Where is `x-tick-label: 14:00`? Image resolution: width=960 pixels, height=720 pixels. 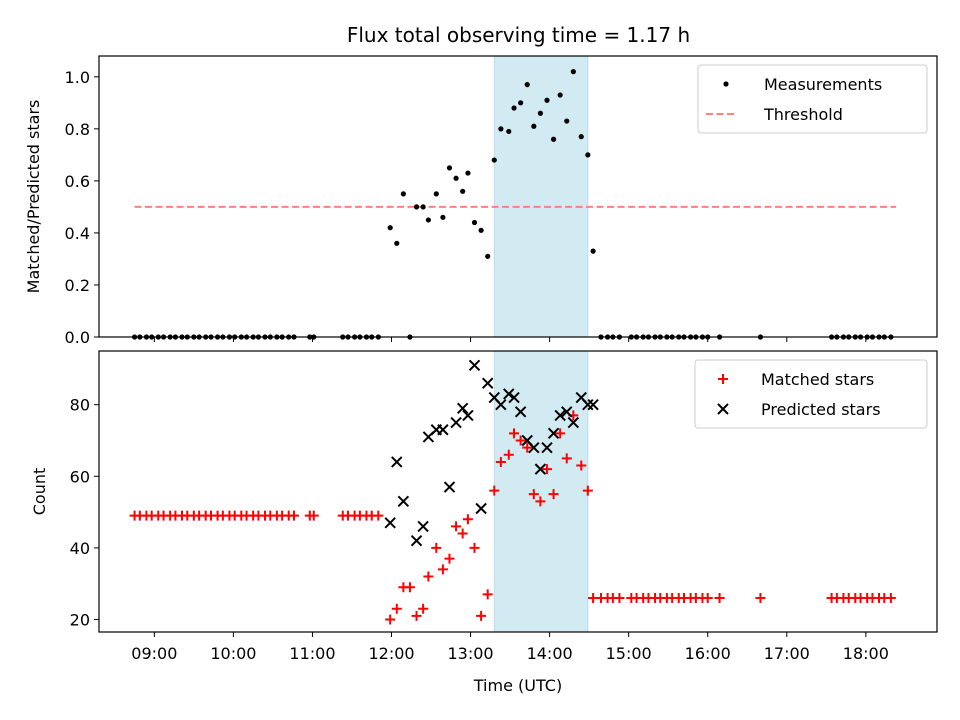
x-tick-label: 14:00 is located at coordinates (550, 653).